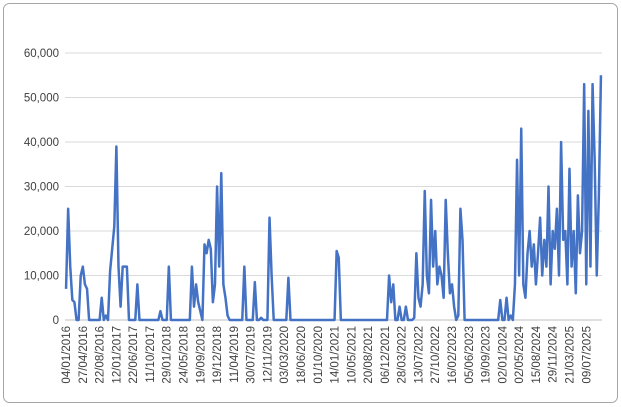 The width and height of the screenshot is (621, 407). Describe the element at coordinates (41, 99) in the screenshot. I see `y-tick-label: 50,000` at that location.